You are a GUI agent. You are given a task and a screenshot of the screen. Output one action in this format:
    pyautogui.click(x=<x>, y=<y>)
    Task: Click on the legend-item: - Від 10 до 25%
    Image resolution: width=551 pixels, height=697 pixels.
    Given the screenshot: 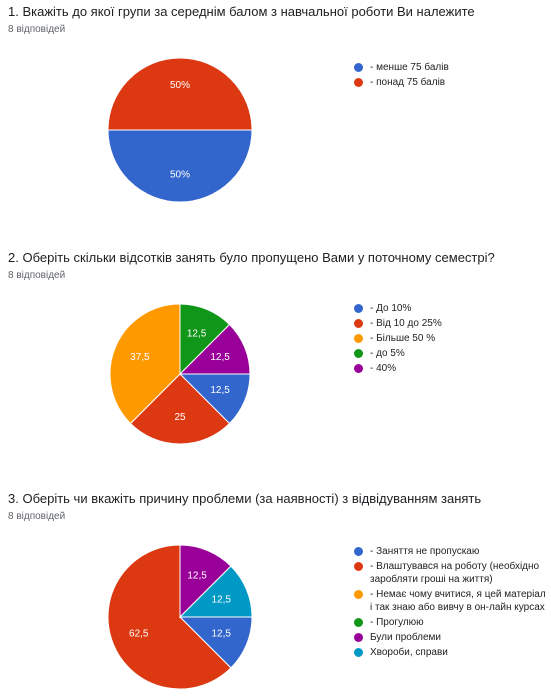 What is the action you would take?
    pyautogui.click(x=449, y=323)
    